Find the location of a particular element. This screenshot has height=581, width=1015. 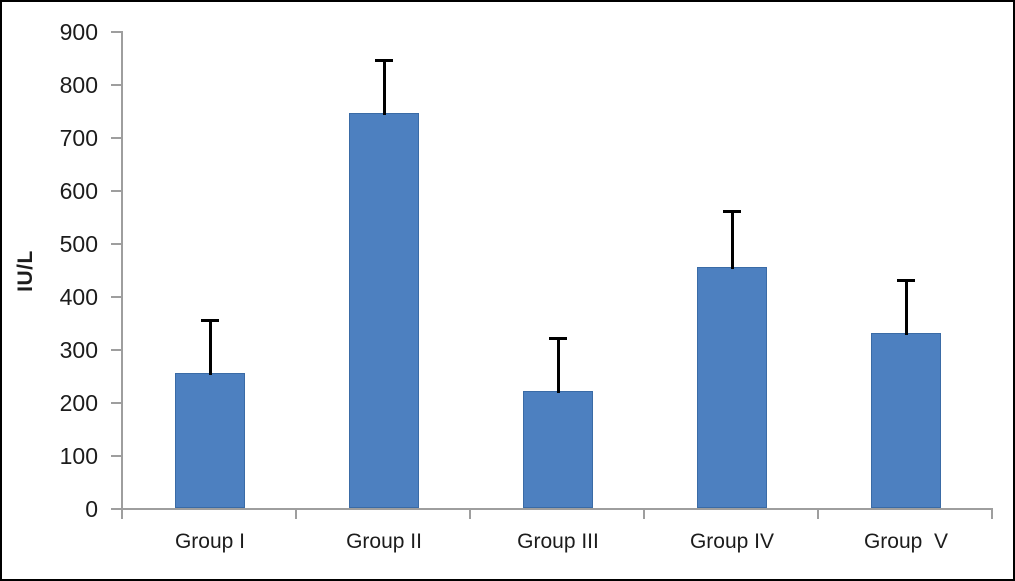

y-tick-label: 0 is located at coordinates (91, 509).